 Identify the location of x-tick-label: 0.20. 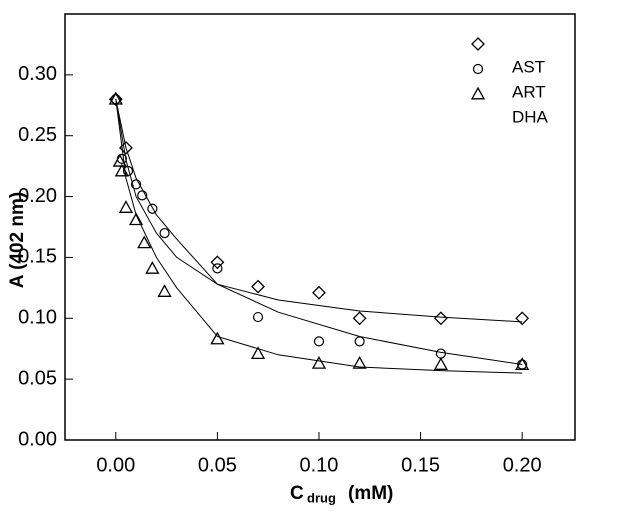
(522, 465).